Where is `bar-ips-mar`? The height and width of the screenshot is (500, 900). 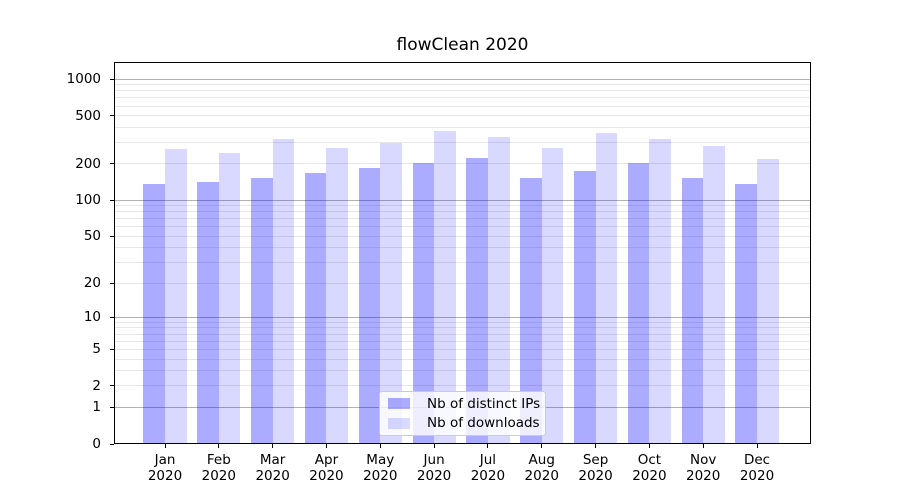 bar-ips-mar is located at coordinates (262, 311).